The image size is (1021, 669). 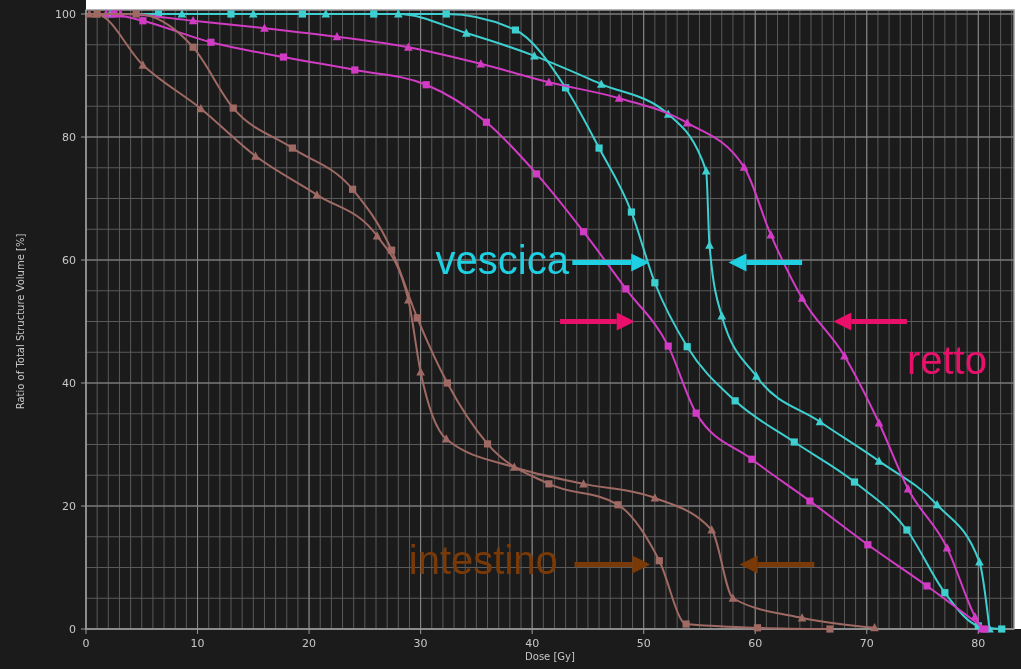 I want to click on x-tick-label: 20, so click(x=309, y=643).